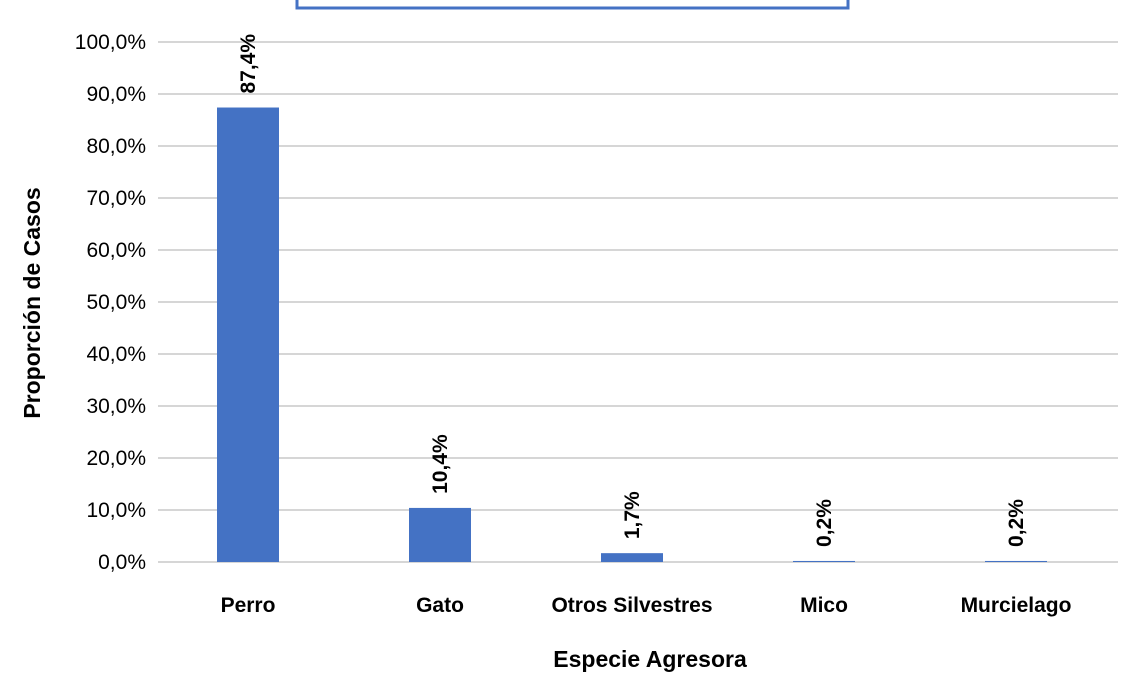 This screenshot has height=676, width=1132. I want to click on y-tick-label: 0,0%, so click(122, 562).